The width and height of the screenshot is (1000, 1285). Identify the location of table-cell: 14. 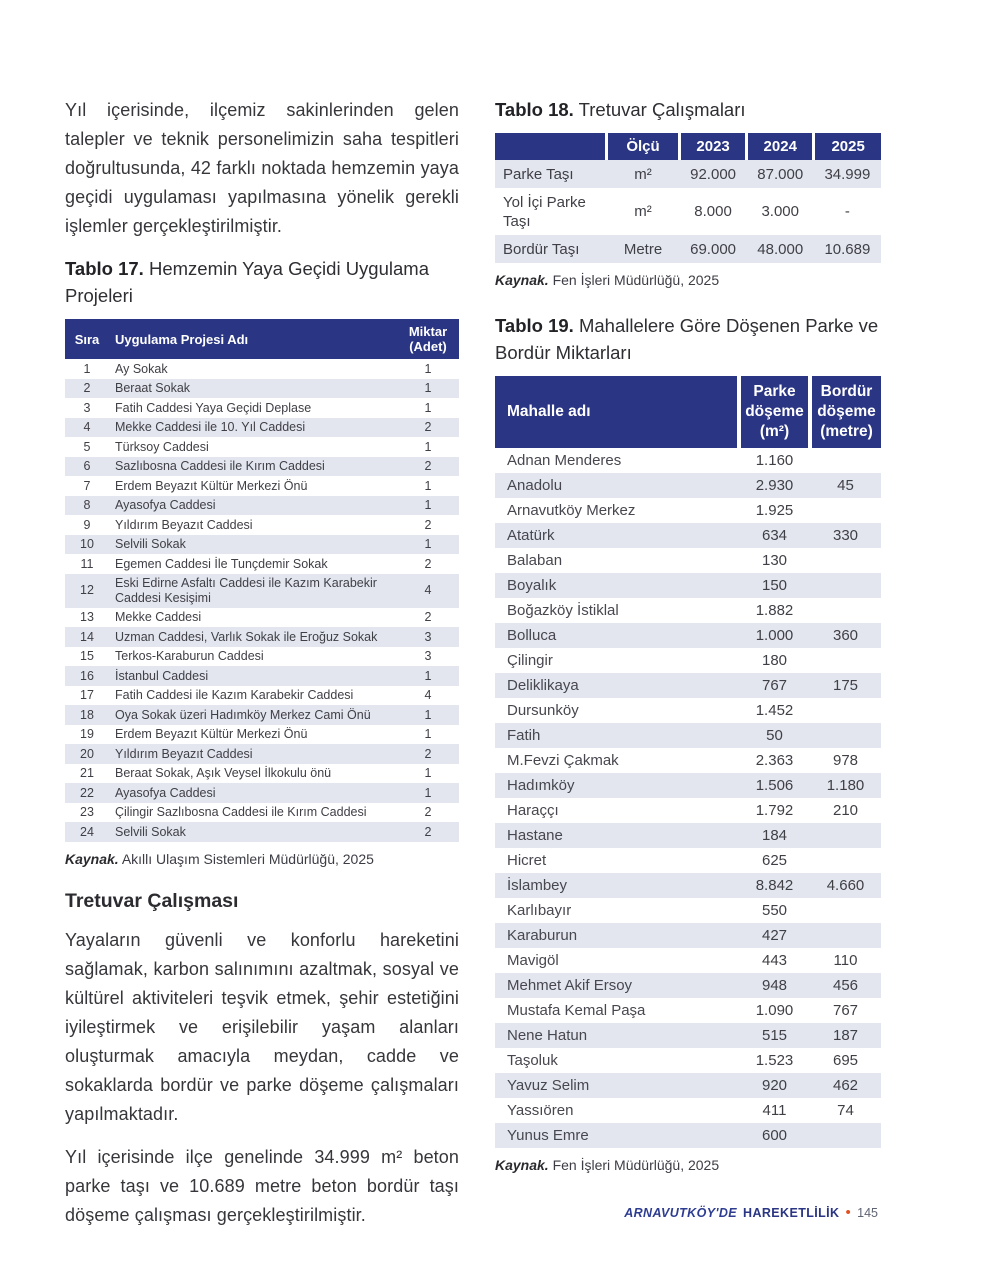
(87, 637).